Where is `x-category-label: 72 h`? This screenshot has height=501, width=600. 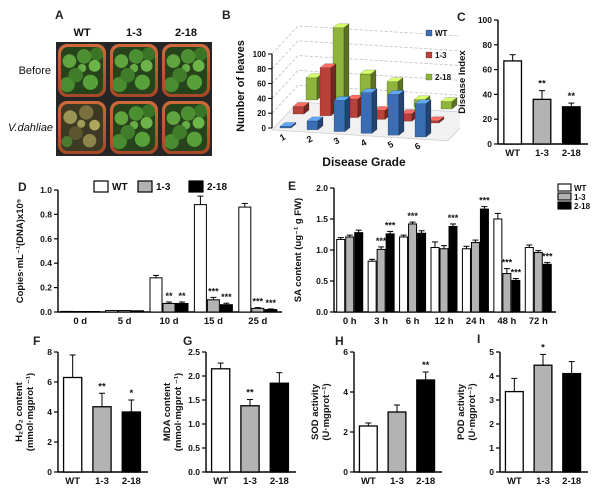 x-category-label: 72 h is located at coordinates (538, 321).